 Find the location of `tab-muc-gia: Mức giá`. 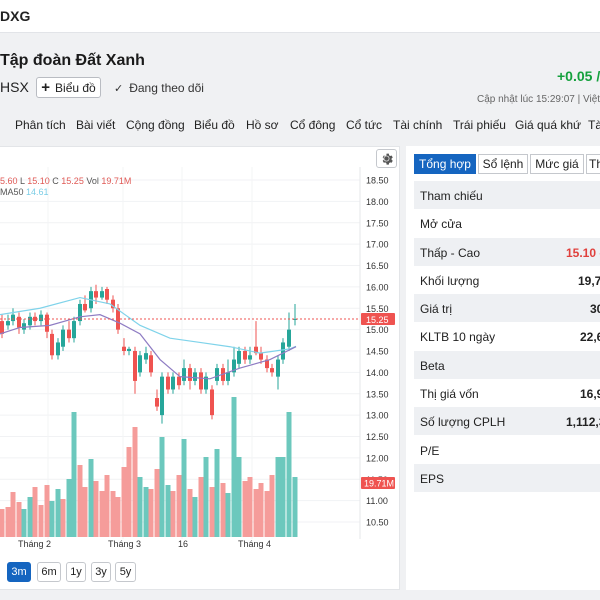

tab-muc-gia: Mức giá is located at coordinates (557, 164).